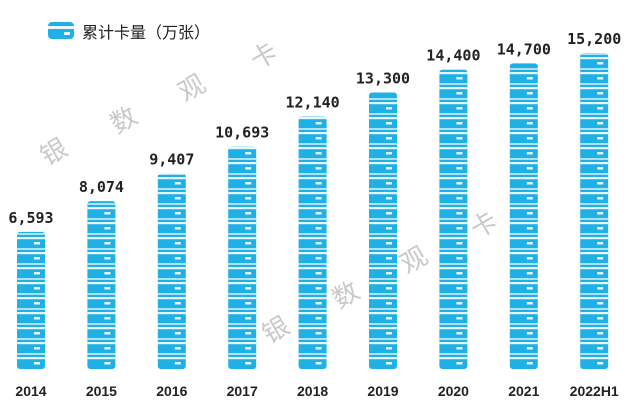  What do you see at coordinates (242, 133) in the screenshot?
I see `data-label: 10,693` at bounding box center [242, 133].